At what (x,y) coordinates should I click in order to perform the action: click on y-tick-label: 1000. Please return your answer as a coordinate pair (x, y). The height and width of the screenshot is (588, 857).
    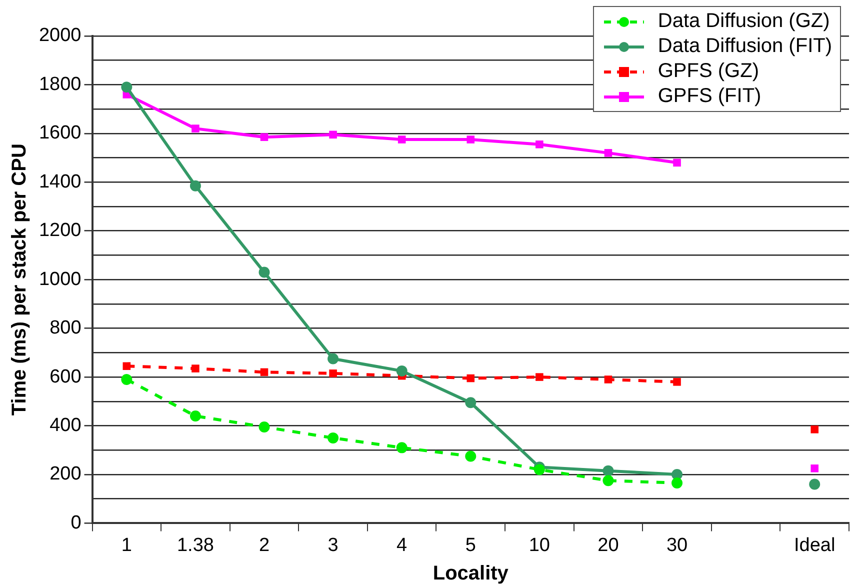
    Looking at the image, I should click on (60, 279).